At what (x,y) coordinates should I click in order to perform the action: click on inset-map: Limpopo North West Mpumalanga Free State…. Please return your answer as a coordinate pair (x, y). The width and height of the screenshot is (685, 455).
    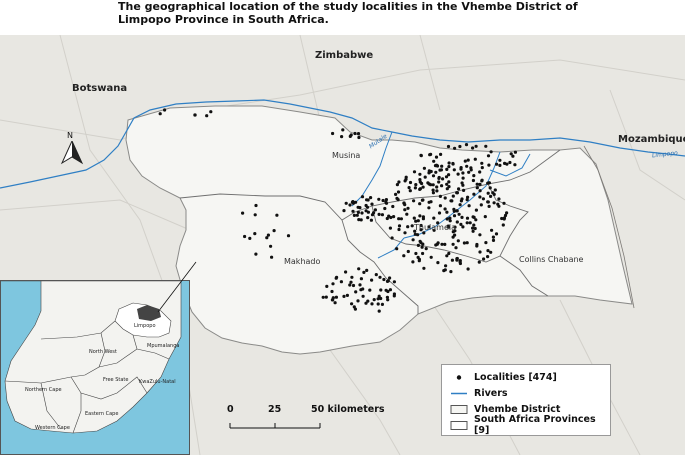
    Looking at the image, I should click on (95, 367).